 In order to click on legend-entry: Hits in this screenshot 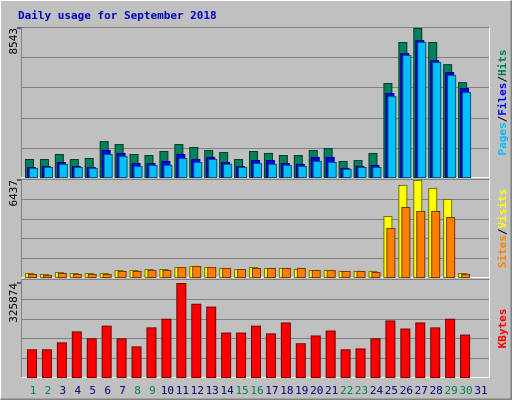, I will do `click(502, 63)`.